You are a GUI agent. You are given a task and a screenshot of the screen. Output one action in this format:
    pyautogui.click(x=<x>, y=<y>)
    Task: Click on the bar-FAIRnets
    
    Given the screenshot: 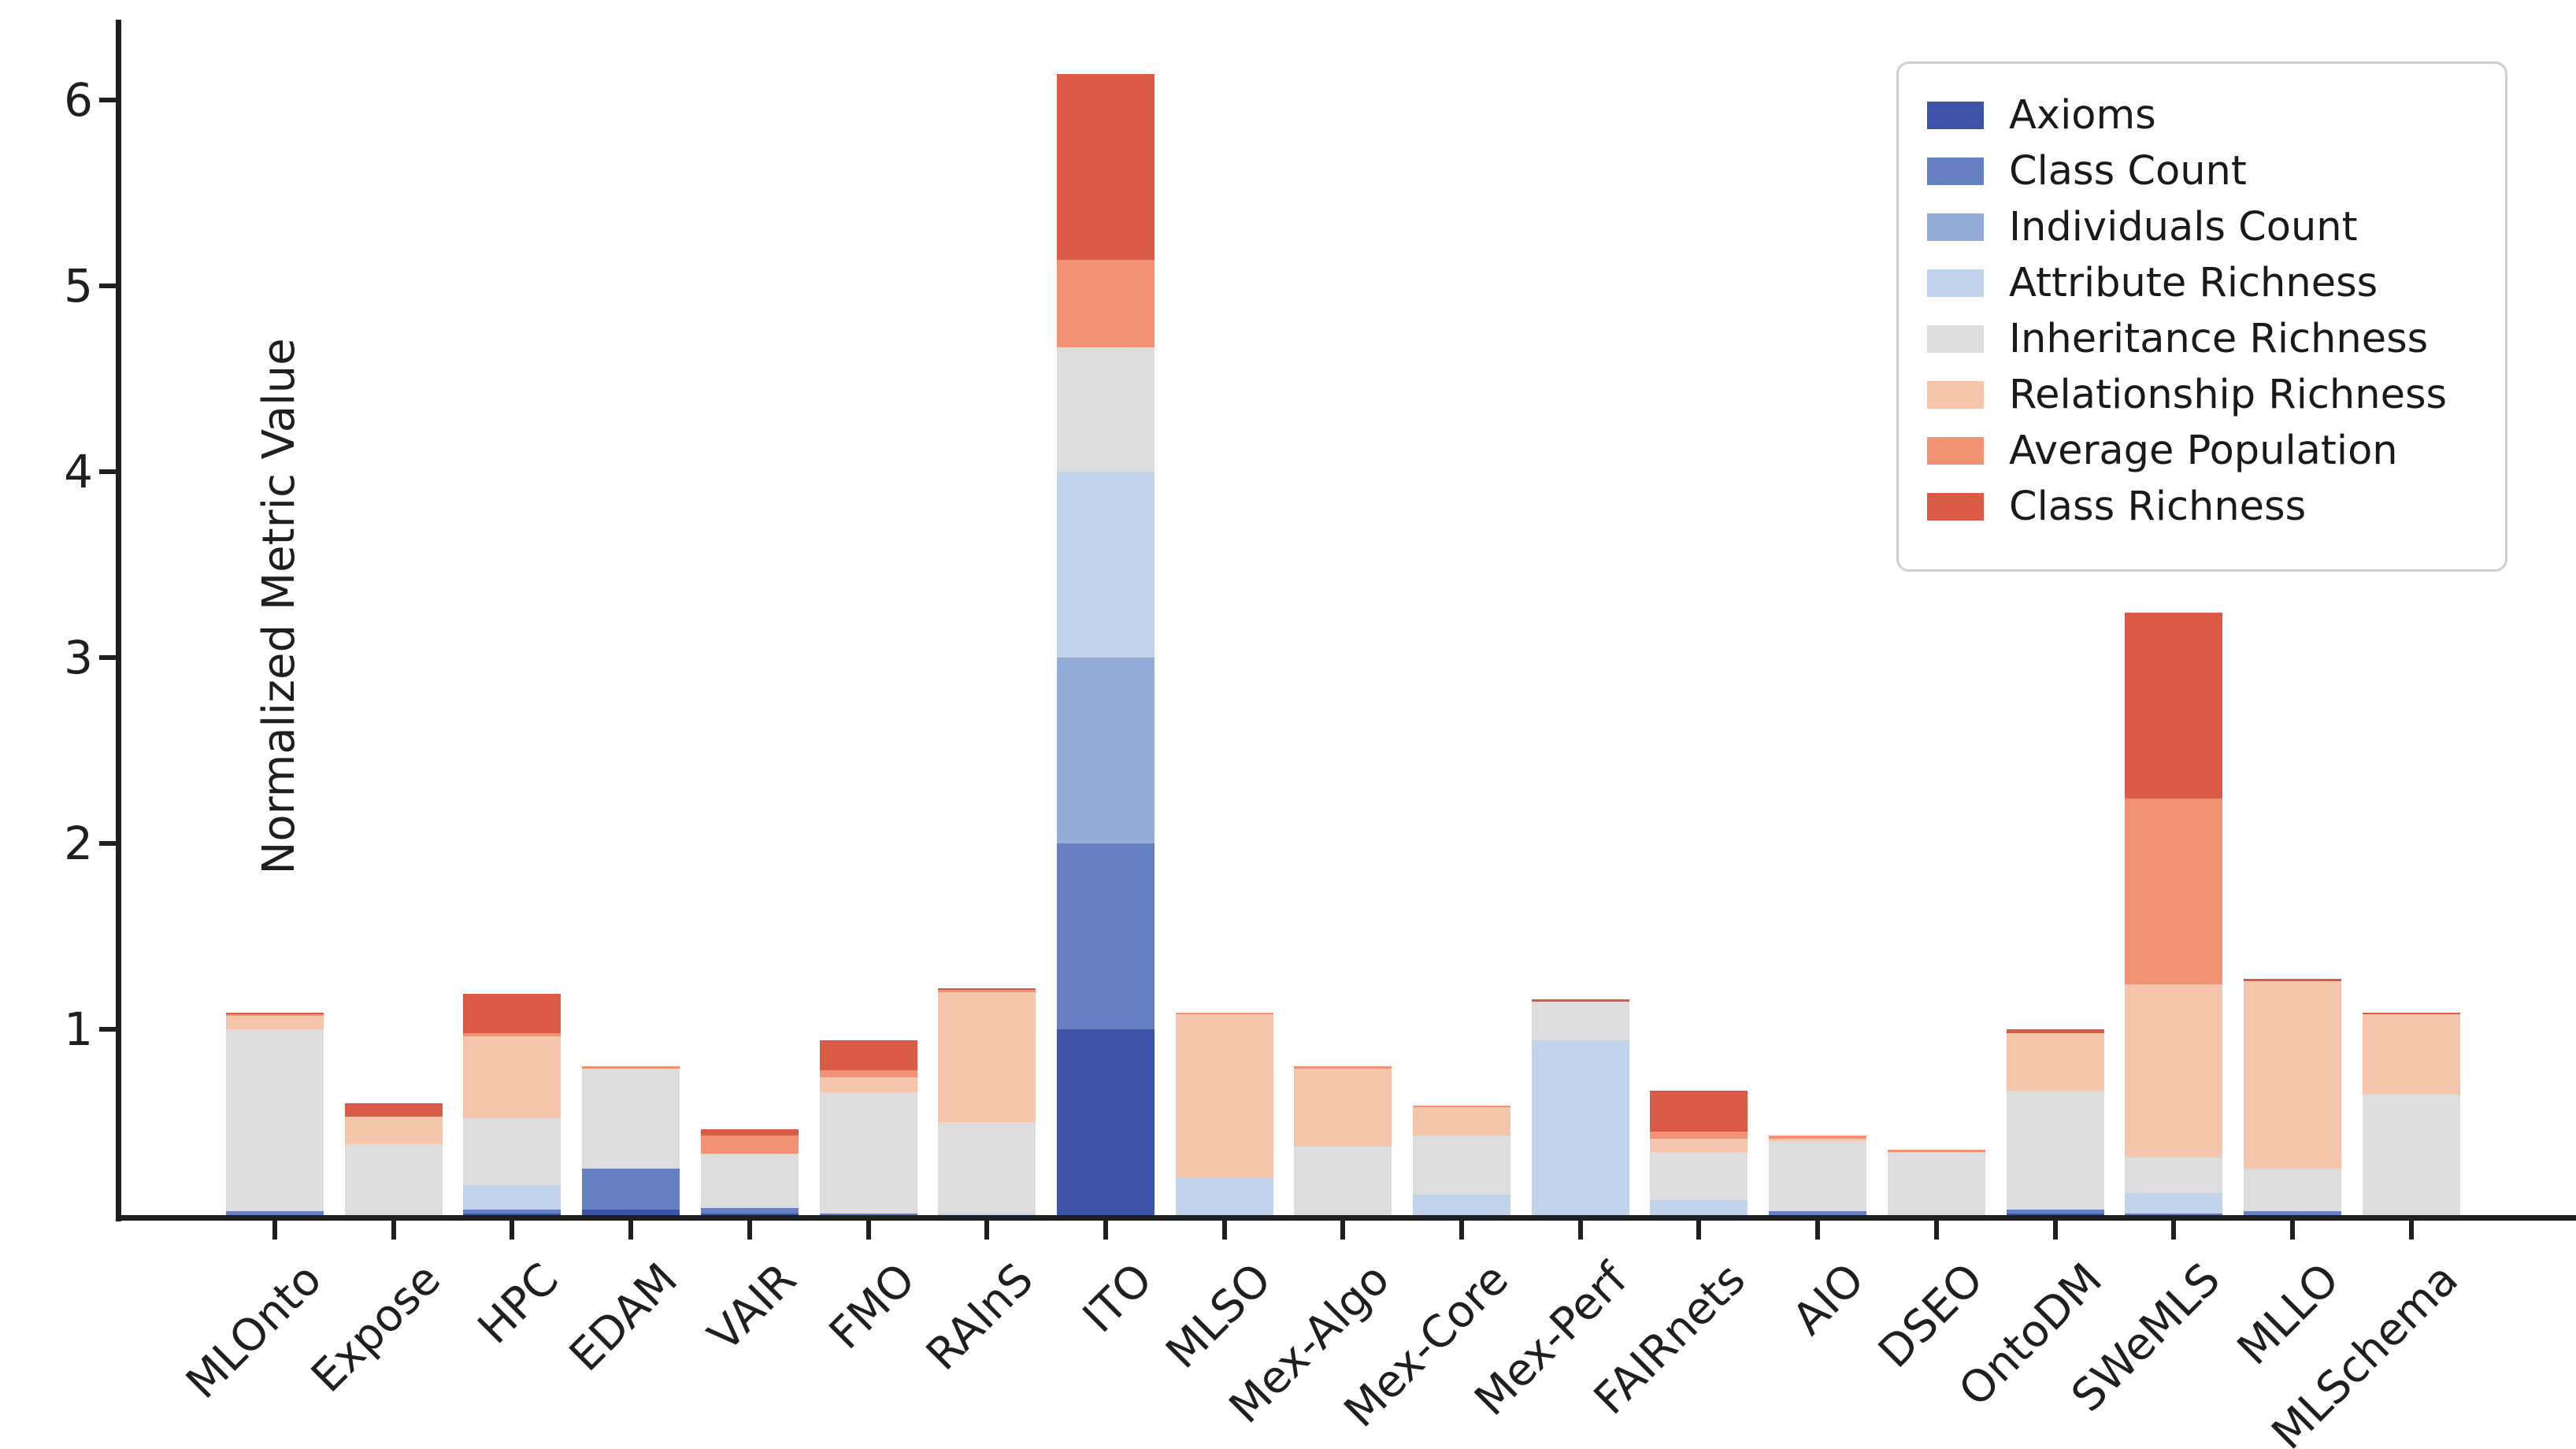 What is the action you would take?
    pyautogui.click(x=1699, y=607)
    